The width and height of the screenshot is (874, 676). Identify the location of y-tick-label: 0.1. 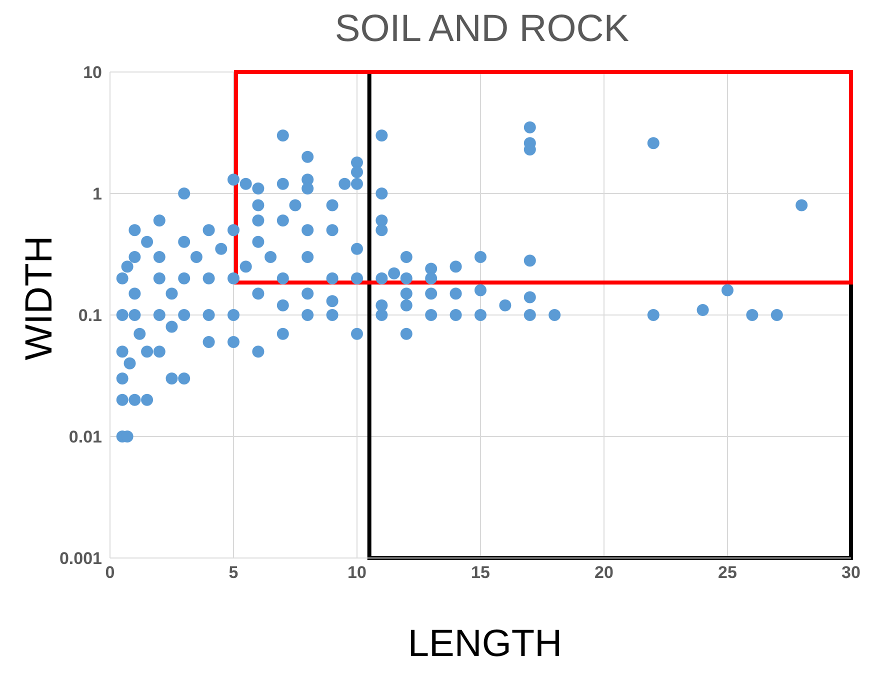
(90, 316).